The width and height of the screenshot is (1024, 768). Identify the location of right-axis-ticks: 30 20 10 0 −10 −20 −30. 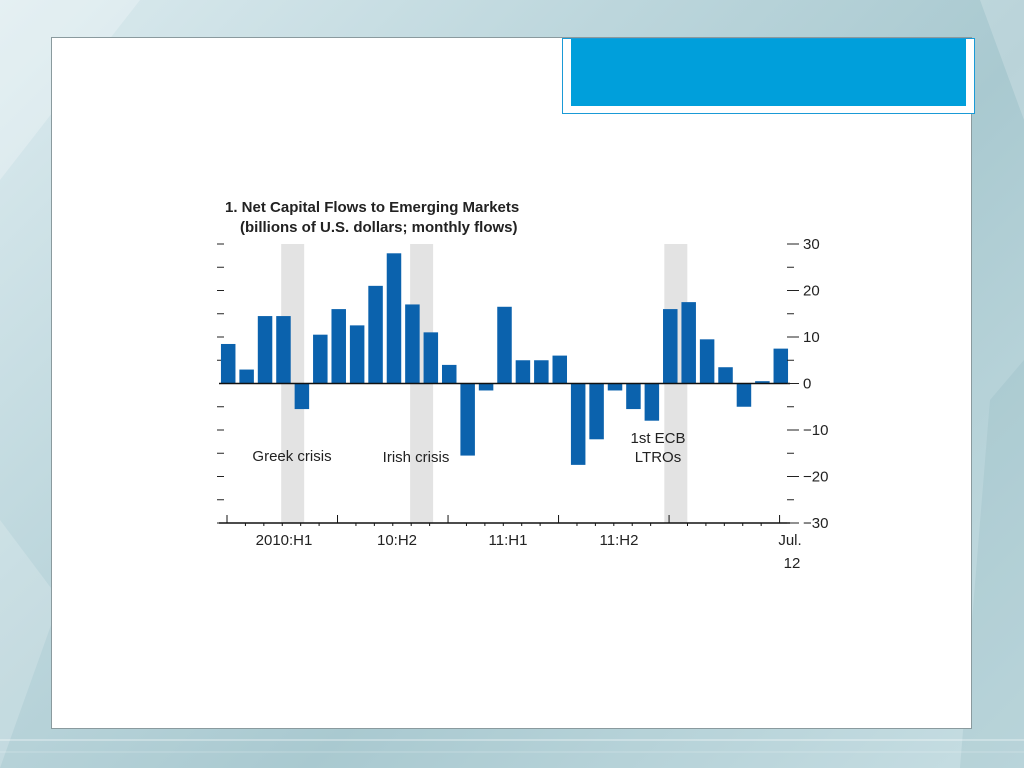
(807, 384).